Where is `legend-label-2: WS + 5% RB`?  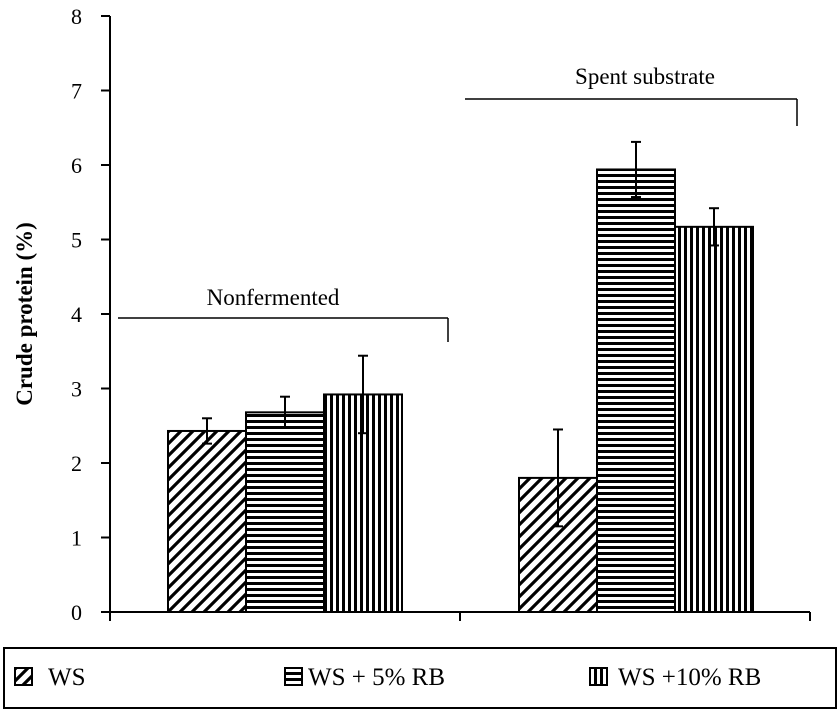 legend-label-2: WS + 5% RB is located at coordinates (376, 677).